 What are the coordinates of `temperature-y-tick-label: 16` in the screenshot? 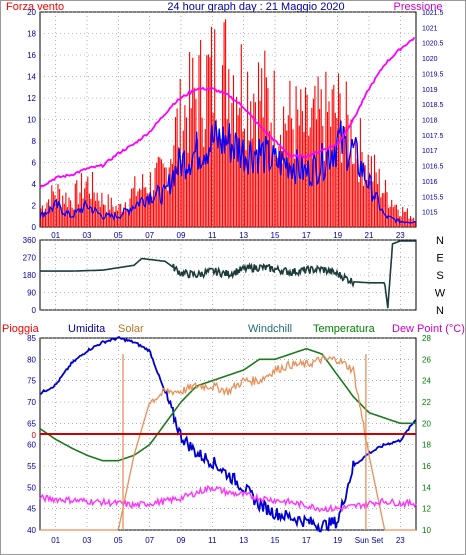 It's located at (426, 466).